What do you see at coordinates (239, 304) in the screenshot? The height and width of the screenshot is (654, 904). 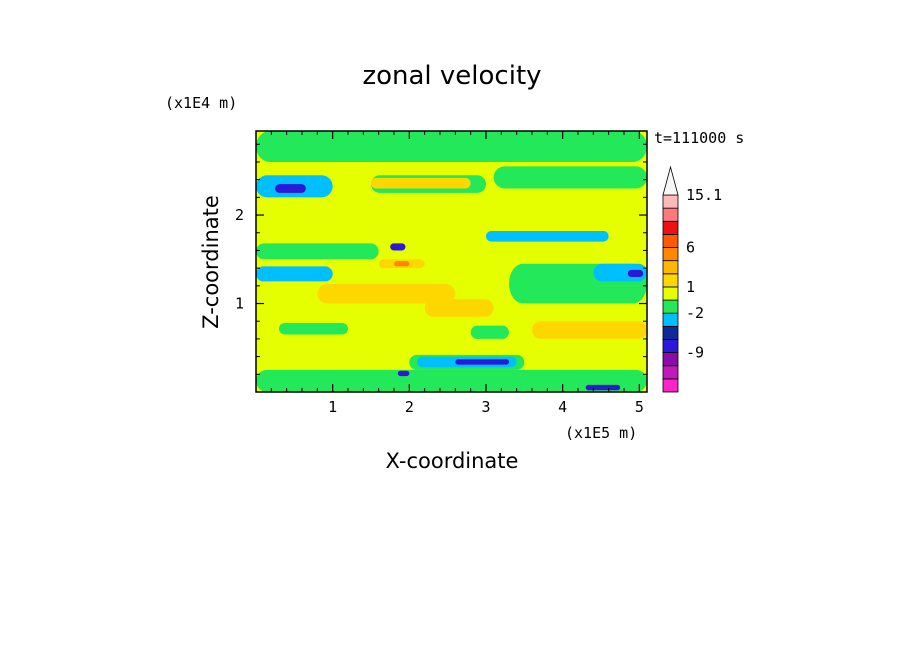 I see `y-tick-label: 1` at bounding box center [239, 304].